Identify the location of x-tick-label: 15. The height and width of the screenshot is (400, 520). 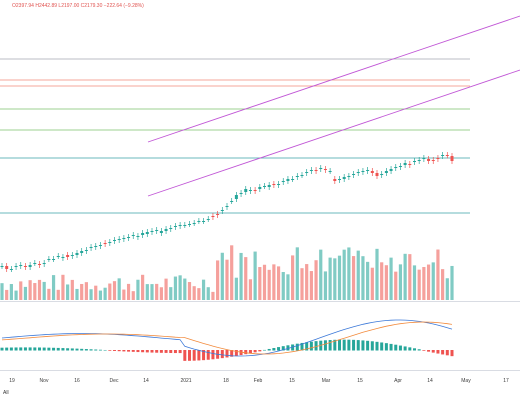
(360, 381).